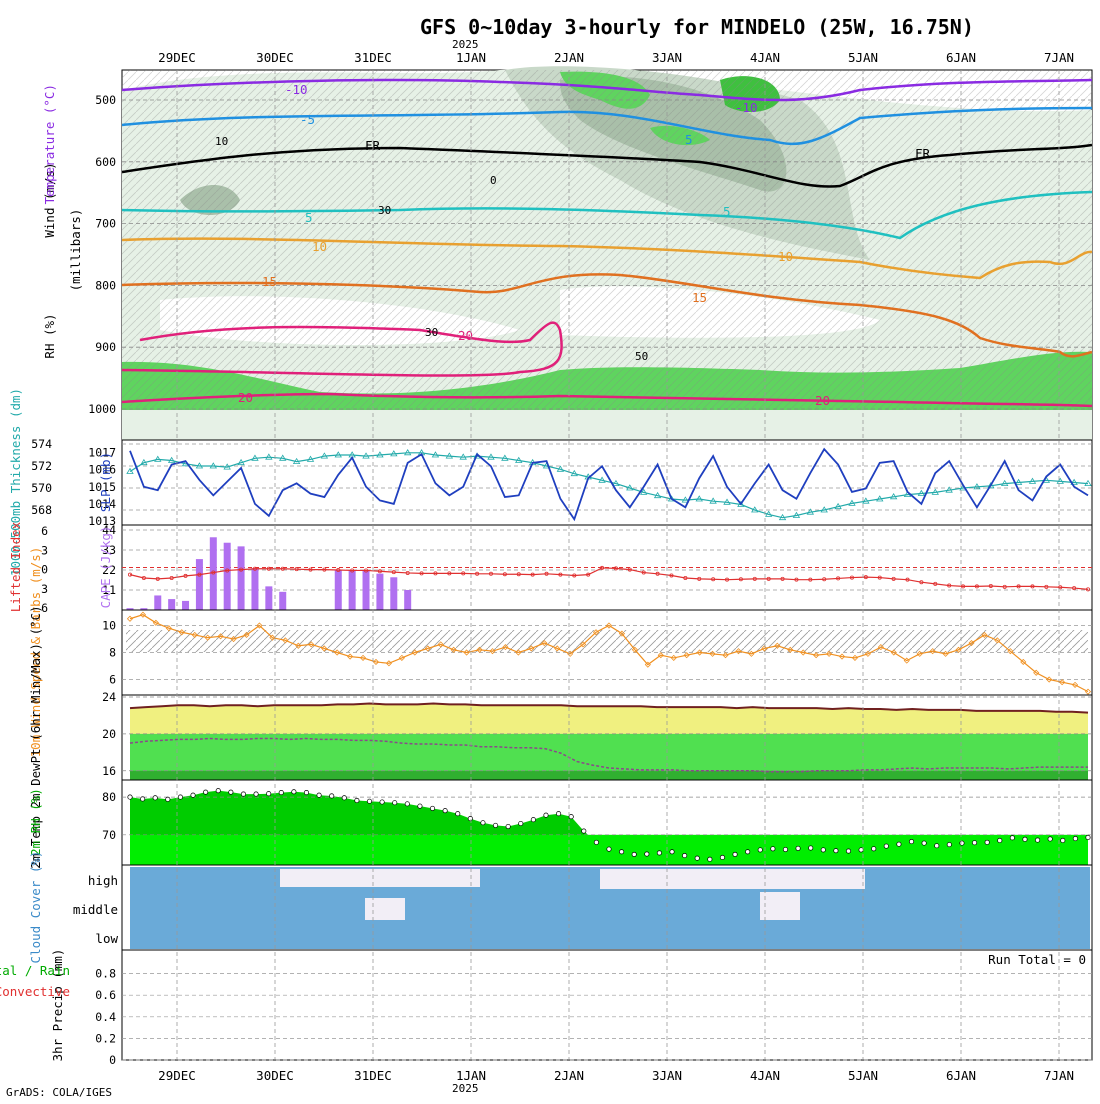  Describe the element at coordinates (727, 211) in the screenshot. I see `isotherm-label-5-b: 5` at that location.